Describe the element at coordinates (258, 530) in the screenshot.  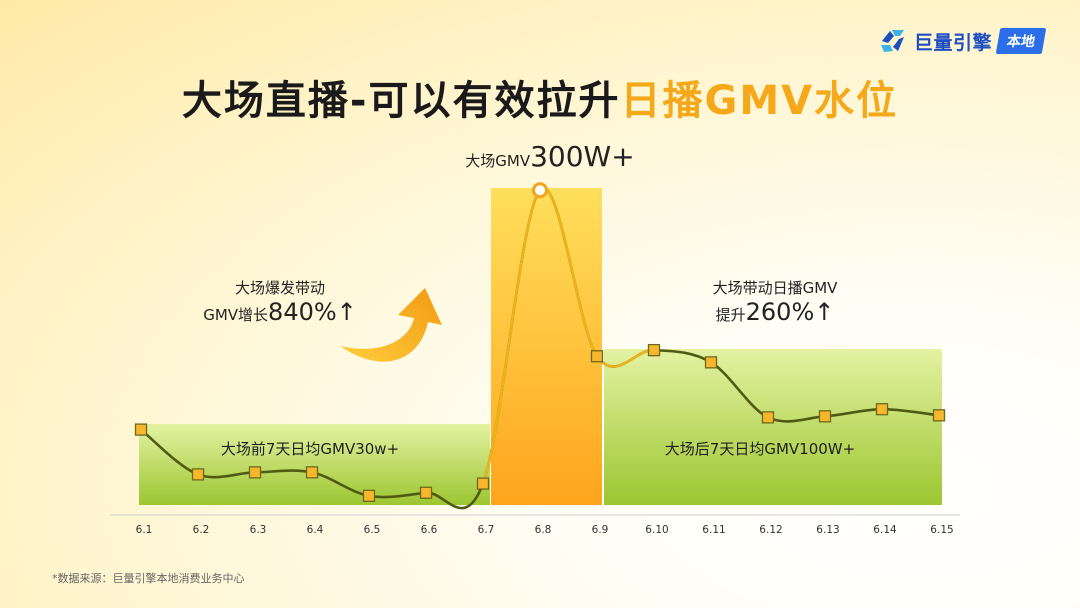
I see `x-tick-label: 6.3` at that location.